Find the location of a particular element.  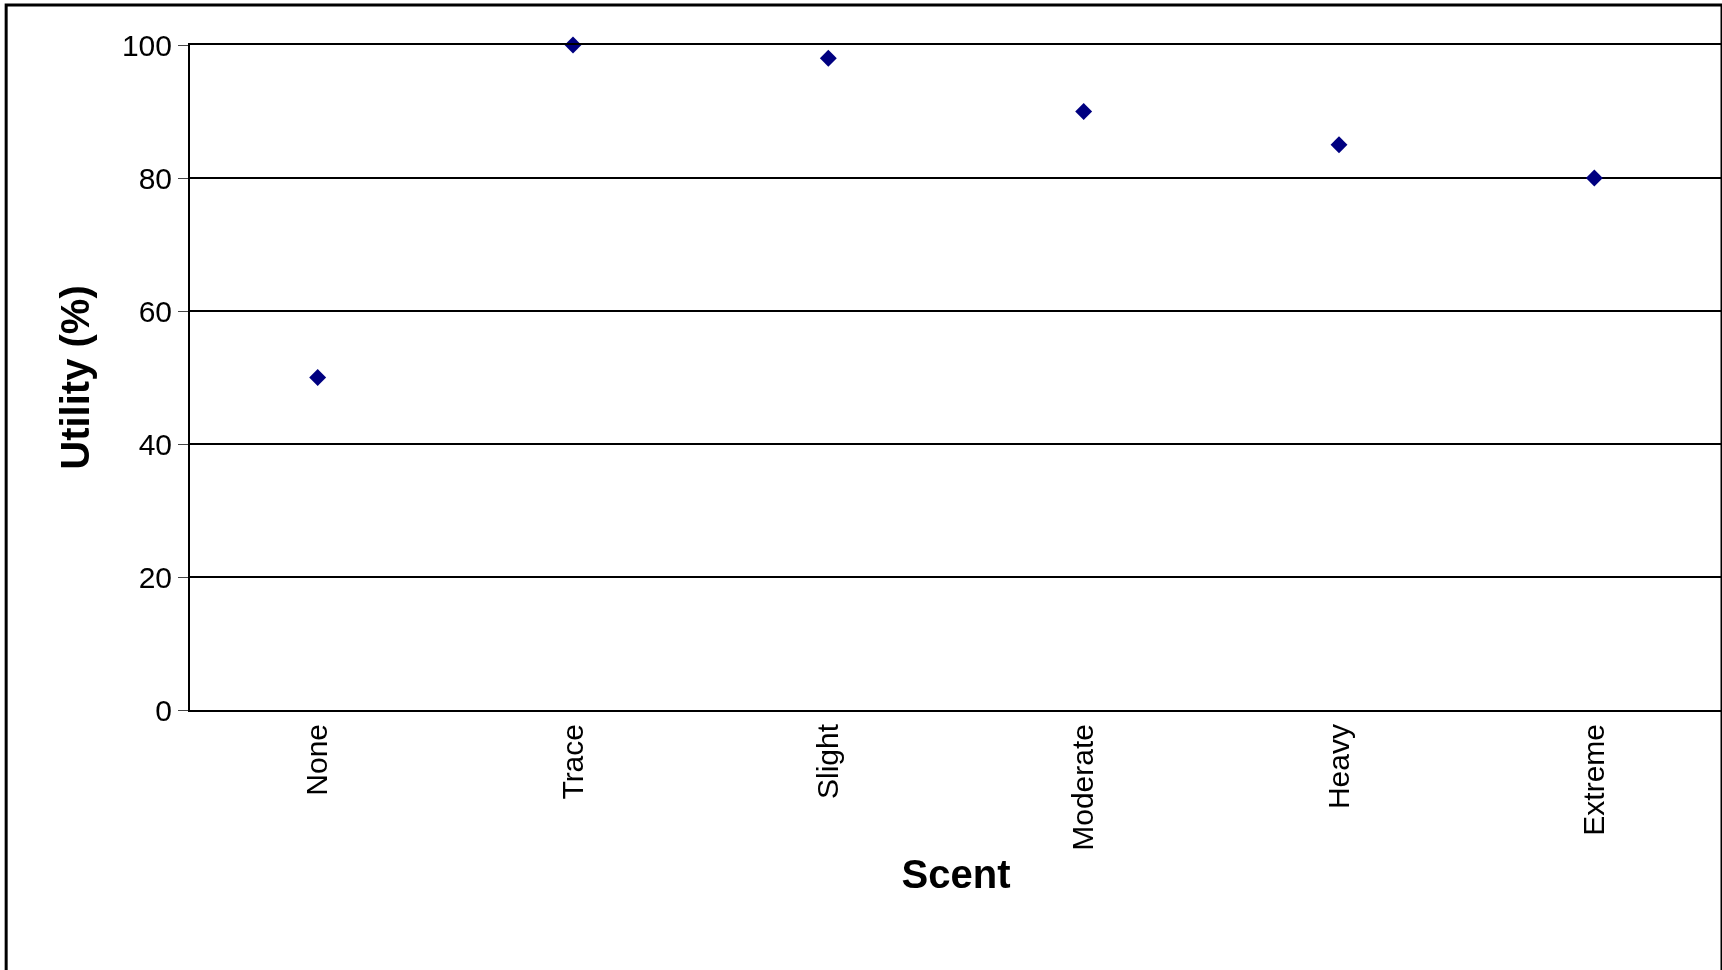

x-tick-label: Slight is located at coordinates (828, 761).